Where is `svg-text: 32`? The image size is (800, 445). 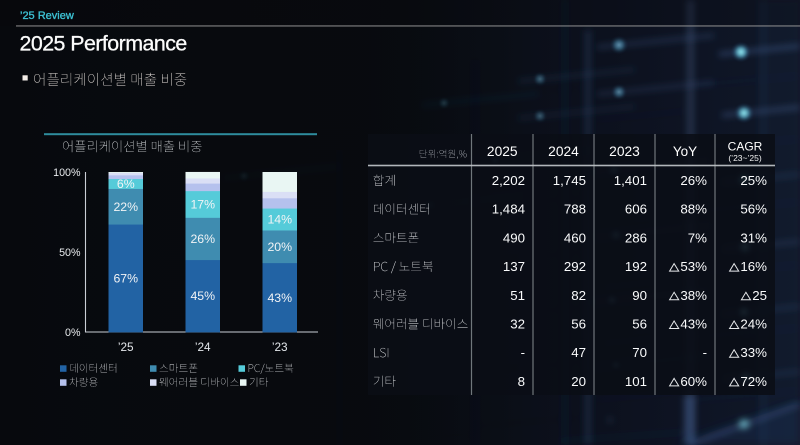
svg-text: 32 is located at coordinates (517, 323).